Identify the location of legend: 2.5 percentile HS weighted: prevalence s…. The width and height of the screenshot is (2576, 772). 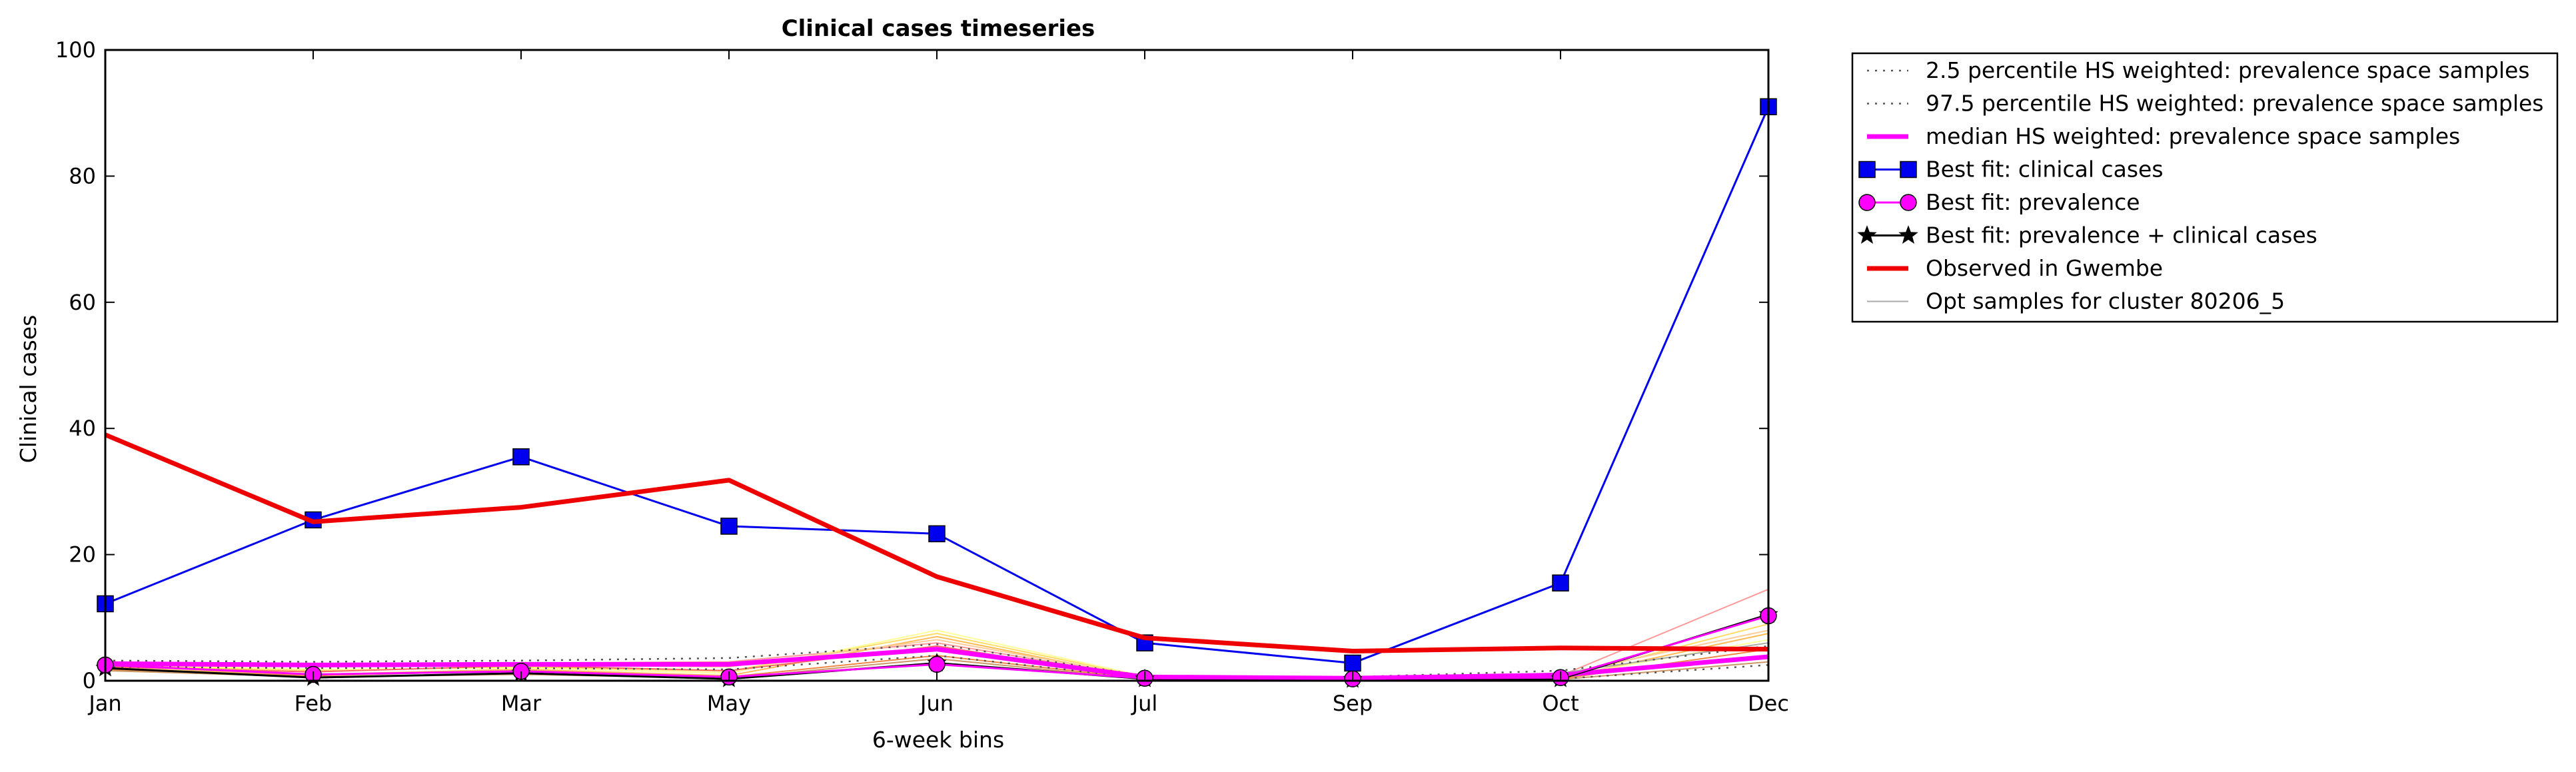
(2205, 187).